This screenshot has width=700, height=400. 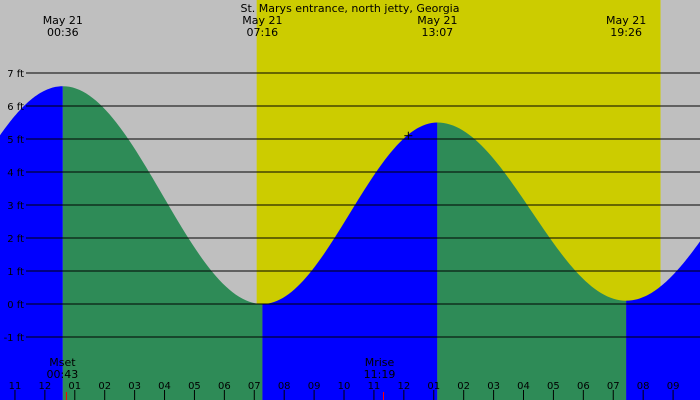 I want to click on y-tick-label: 4 ft, so click(x=15, y=173).